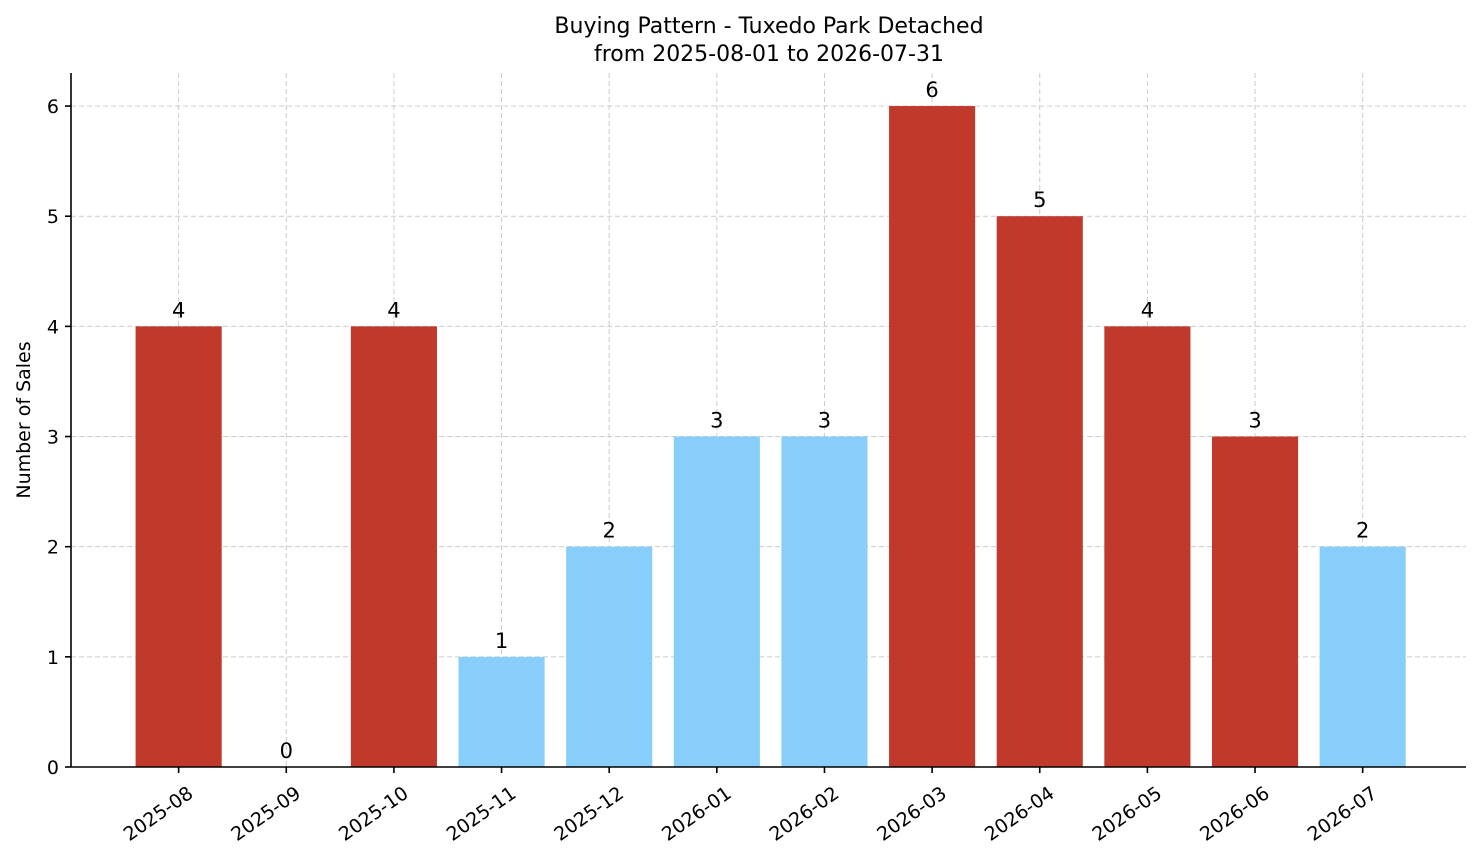 The image size is (1481, 867). What do you see at coordinates (1020, 814) in the screenshot?
I see `x-tick-label-2026-04: 2026-04` at bounding box center [1020, 814].